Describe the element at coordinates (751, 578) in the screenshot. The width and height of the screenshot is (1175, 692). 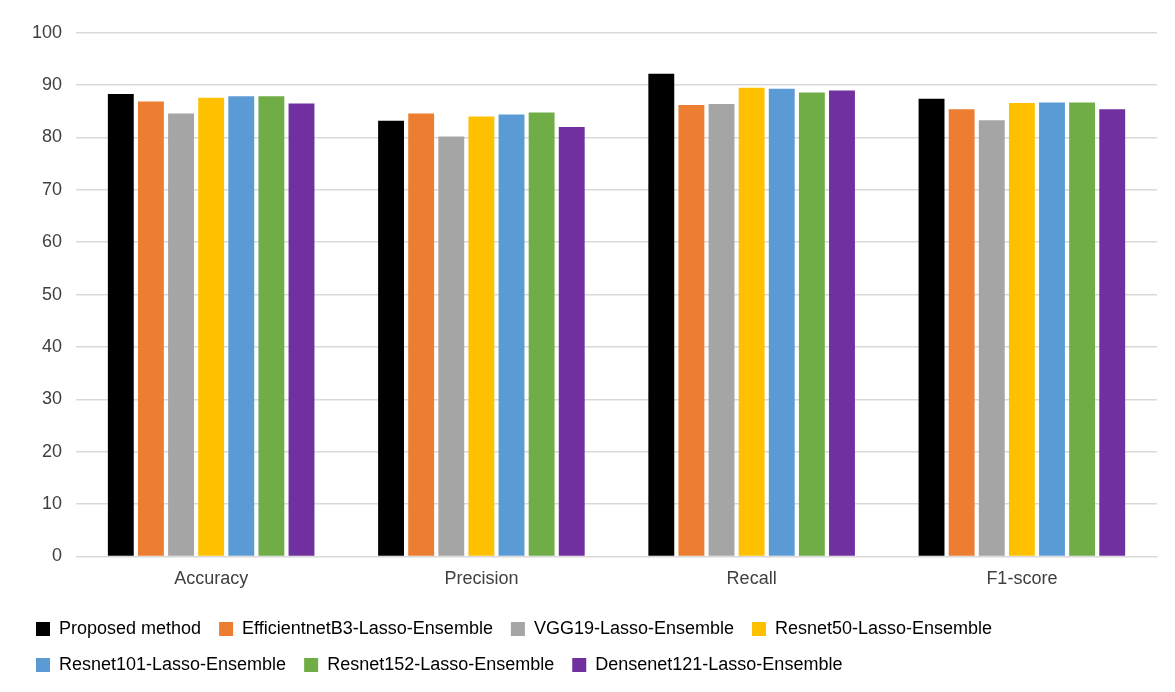
I see `x-tick-label: Recall` at that location.